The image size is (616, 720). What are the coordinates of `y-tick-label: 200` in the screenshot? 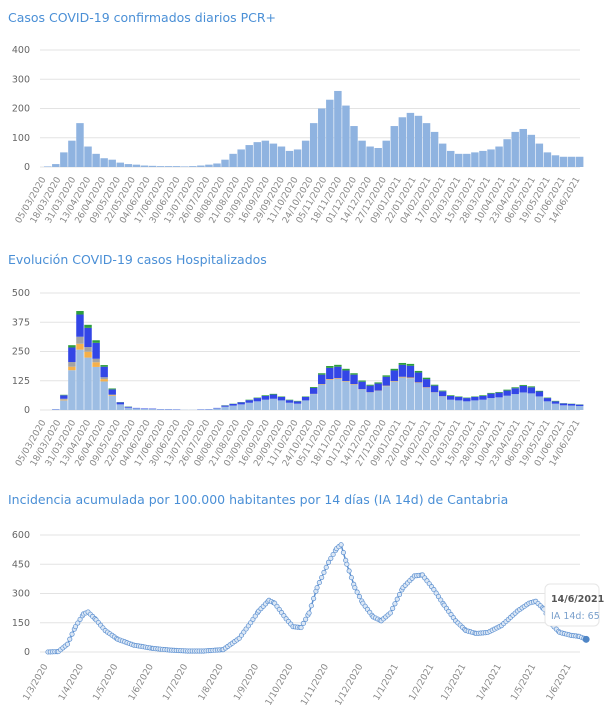 It's located at (21, 109).